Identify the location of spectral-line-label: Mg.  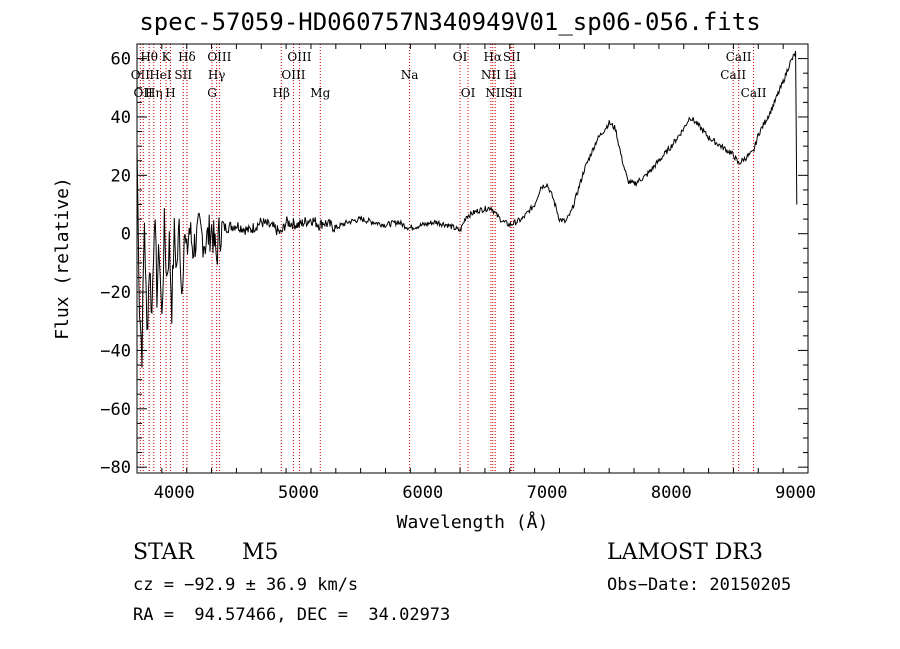
(320, 93).